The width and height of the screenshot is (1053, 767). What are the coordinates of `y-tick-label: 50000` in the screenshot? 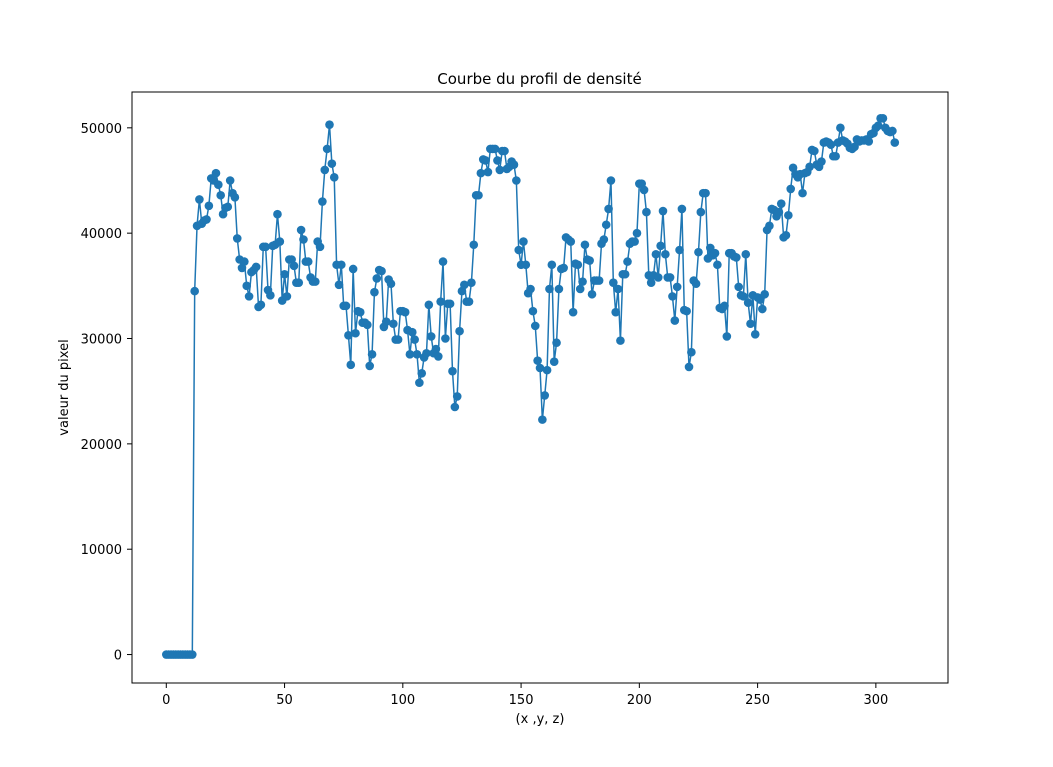 It's located at (101, 129).